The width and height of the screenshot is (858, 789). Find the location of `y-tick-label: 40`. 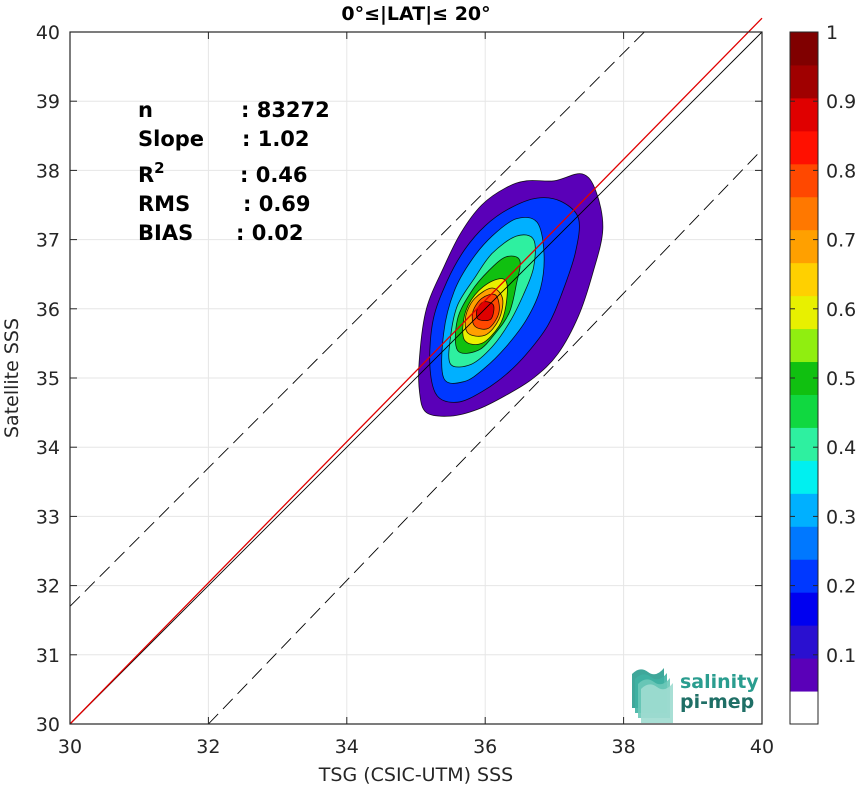

y-tick-label: 40 is located at coordinates (48, 33).